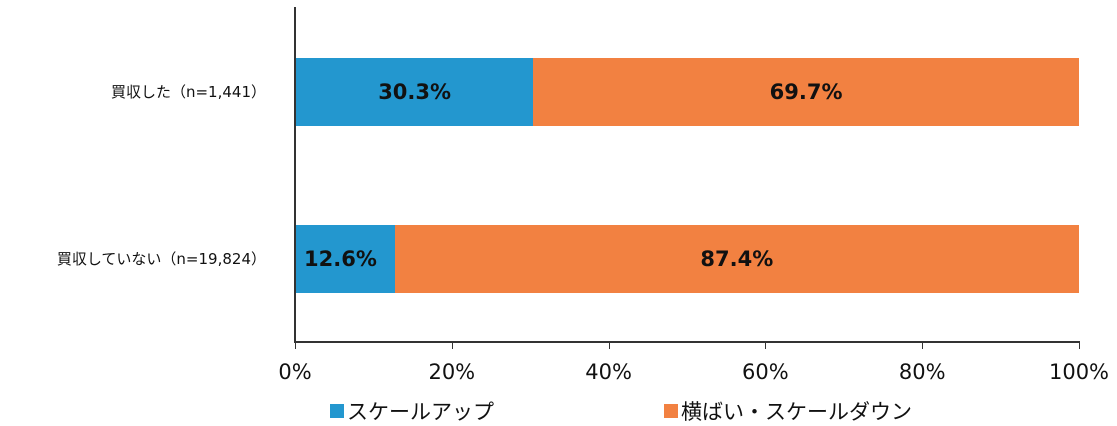 The height and width of the screenshot is (426, 1117). Describe the element at coordinates (736, 259) in the screenshot. I see `bar-segment-flat-or-down: 87.4%` at that location.